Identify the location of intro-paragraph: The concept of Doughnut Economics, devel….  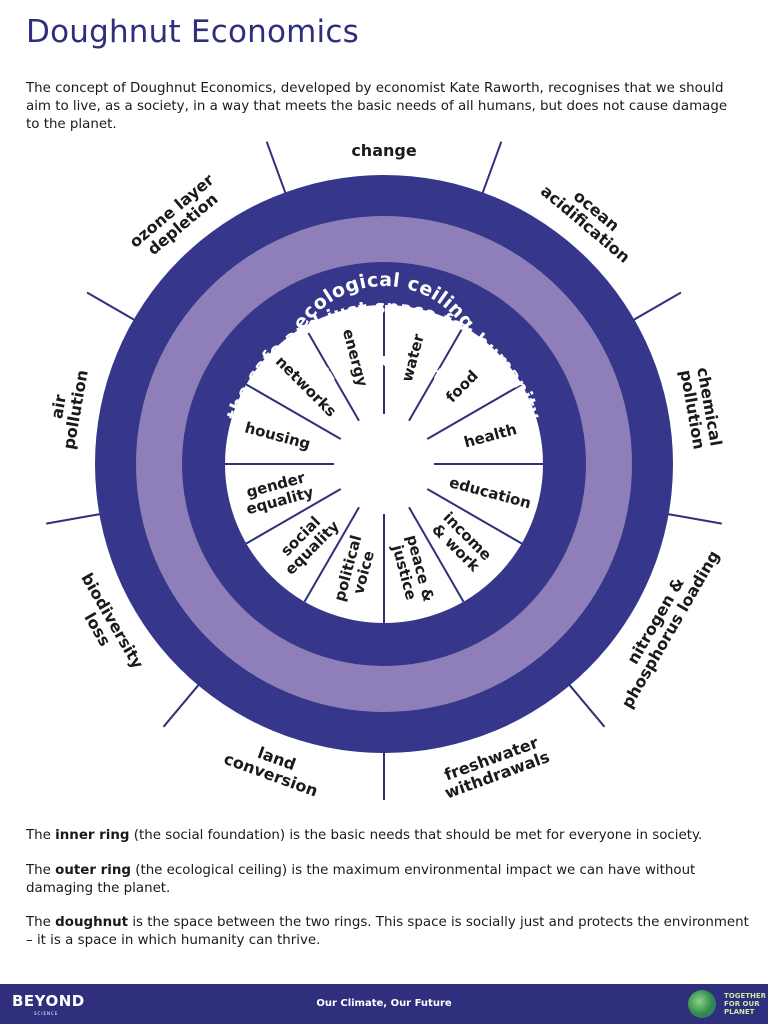
(377, 106).